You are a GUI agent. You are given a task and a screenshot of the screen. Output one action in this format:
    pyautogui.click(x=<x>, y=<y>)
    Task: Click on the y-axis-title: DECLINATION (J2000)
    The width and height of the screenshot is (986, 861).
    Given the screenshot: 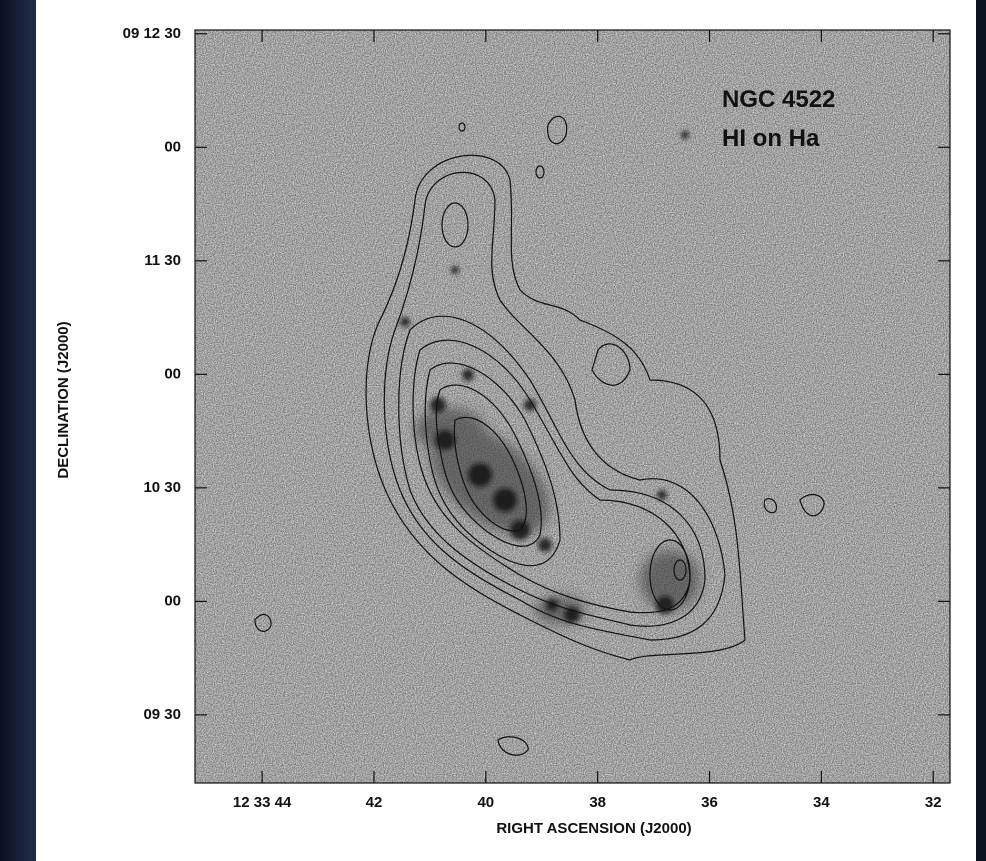 What is the action you would take?
    pyautogui.click(x=63, y=399)
    